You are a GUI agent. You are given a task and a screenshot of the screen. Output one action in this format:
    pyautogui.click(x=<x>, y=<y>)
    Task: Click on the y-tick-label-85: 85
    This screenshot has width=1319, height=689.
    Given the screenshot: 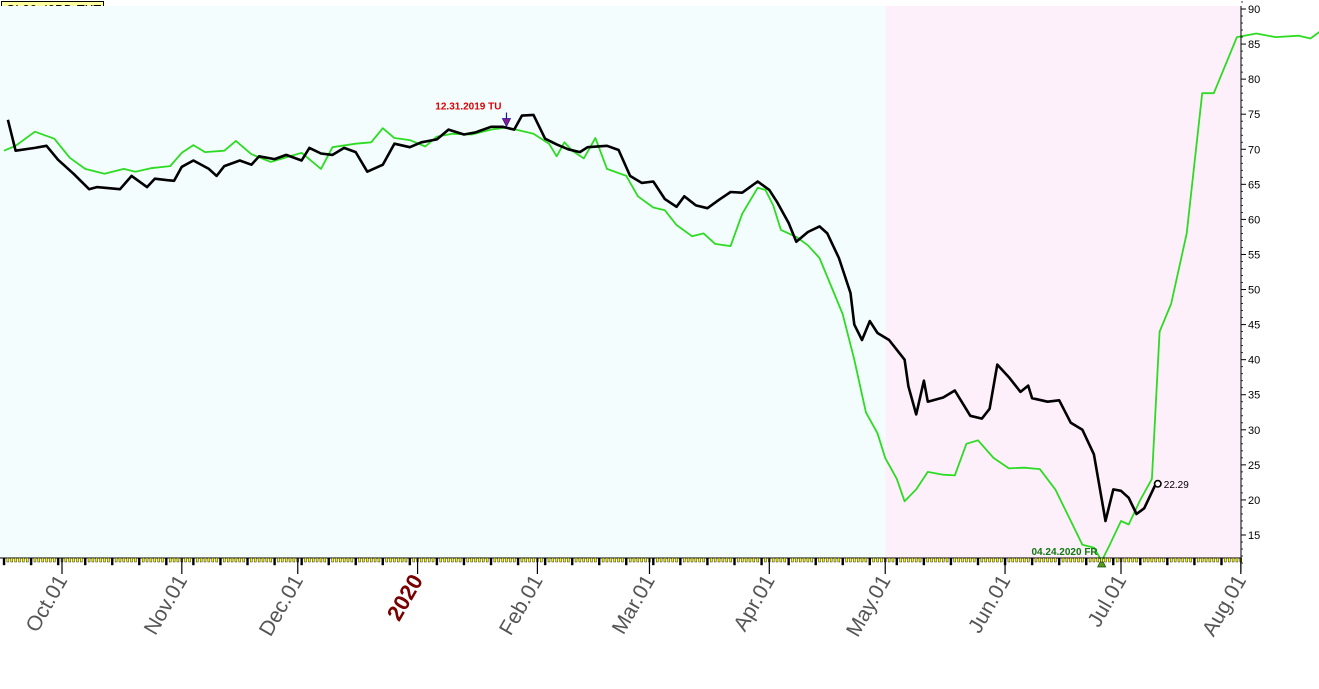 What is the action you would take?
    pyautogui.click(x=1254, y=45)
    